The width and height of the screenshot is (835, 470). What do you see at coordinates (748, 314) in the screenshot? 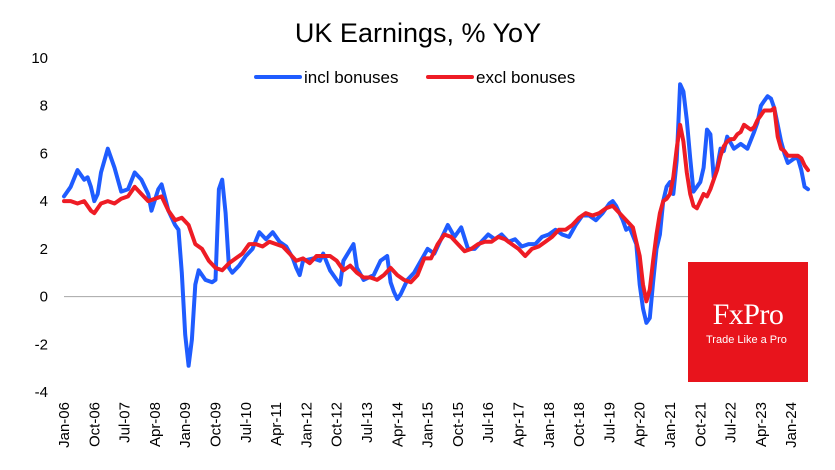
I see `logo-brand: FxPro` at bounding box center [748, 314].